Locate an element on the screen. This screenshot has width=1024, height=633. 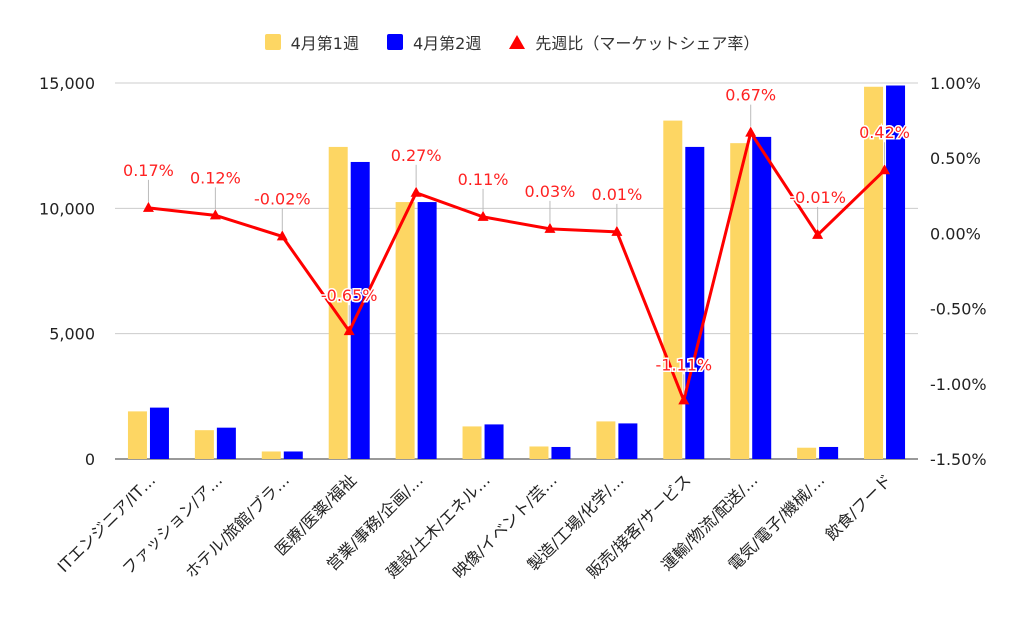
x-tick-label: 飲食/フード is located at coordinates (859, 507).